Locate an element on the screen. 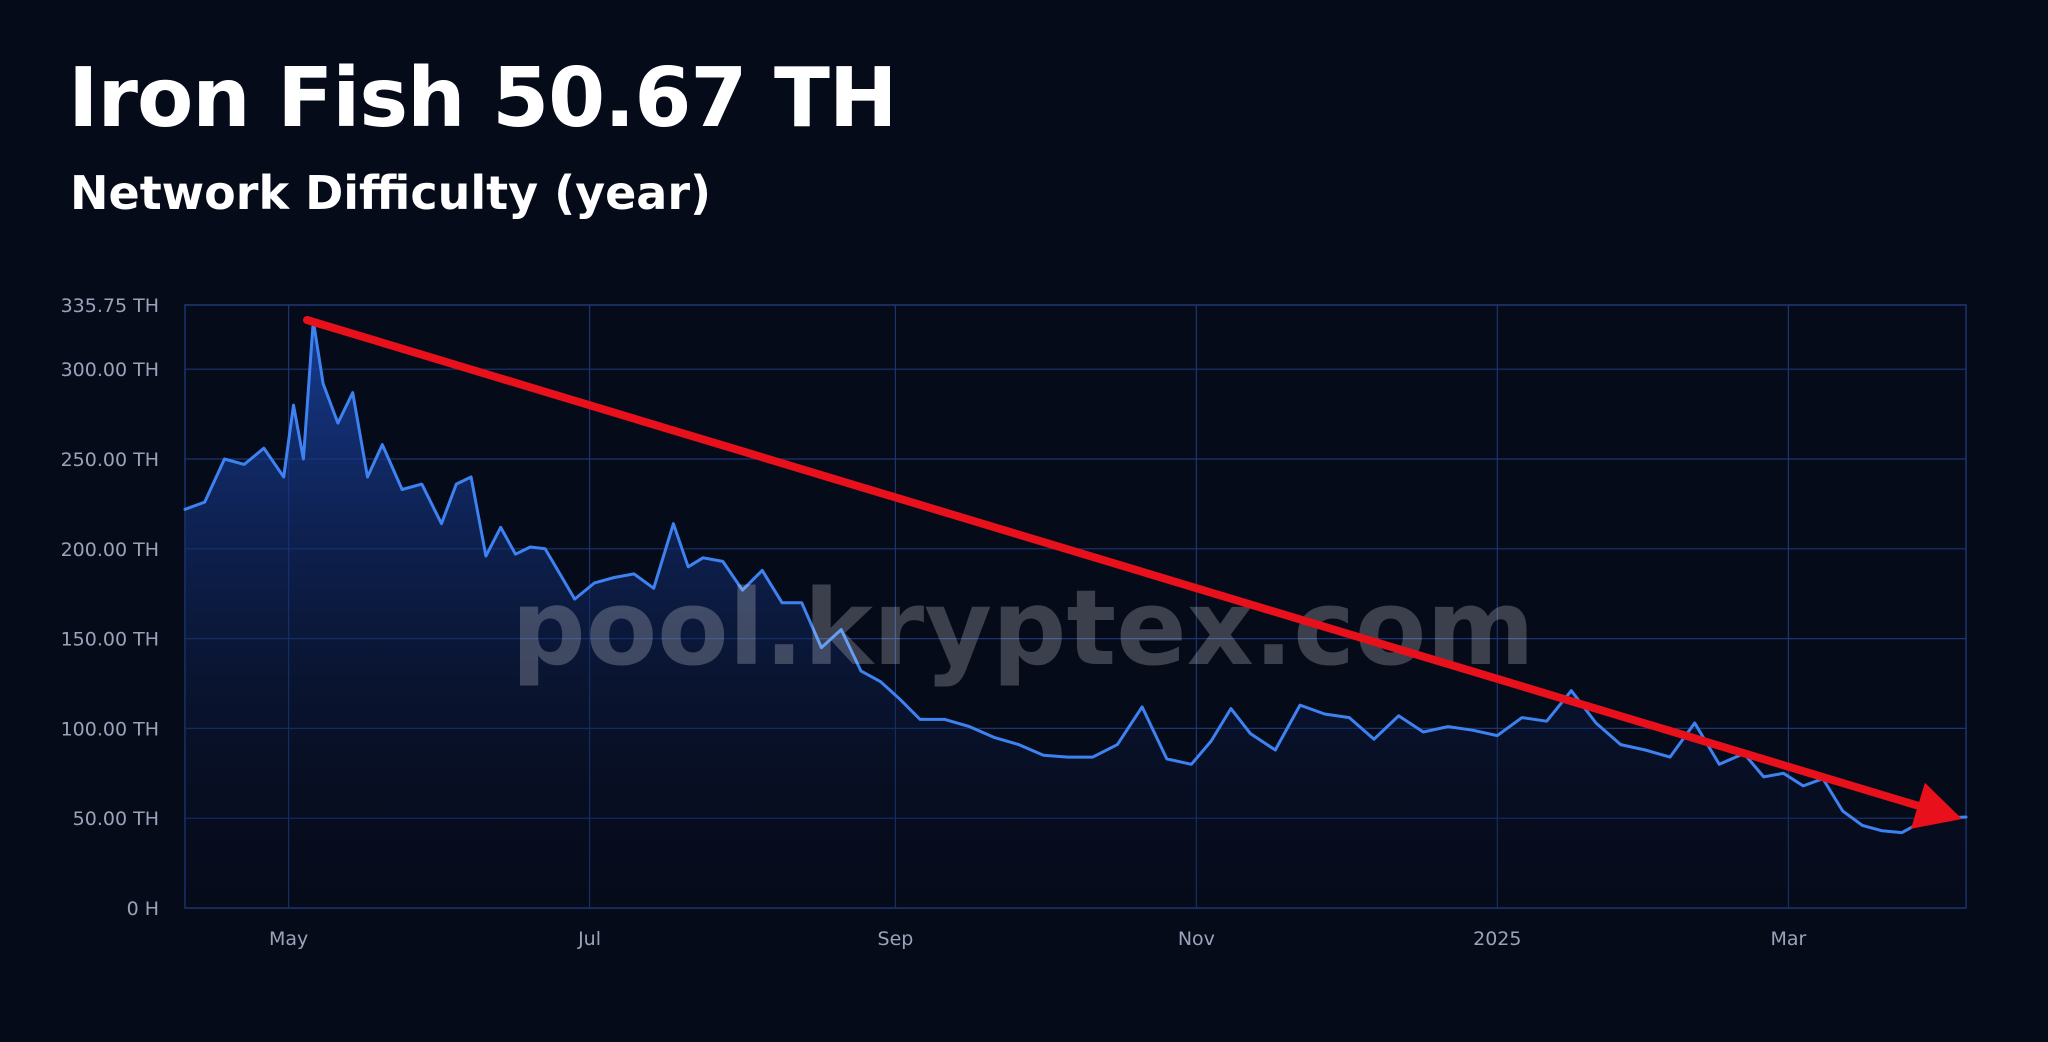 This screenshot has width=2048, height=1042. trend-arrow-head is located at coordinates (1936, 805).